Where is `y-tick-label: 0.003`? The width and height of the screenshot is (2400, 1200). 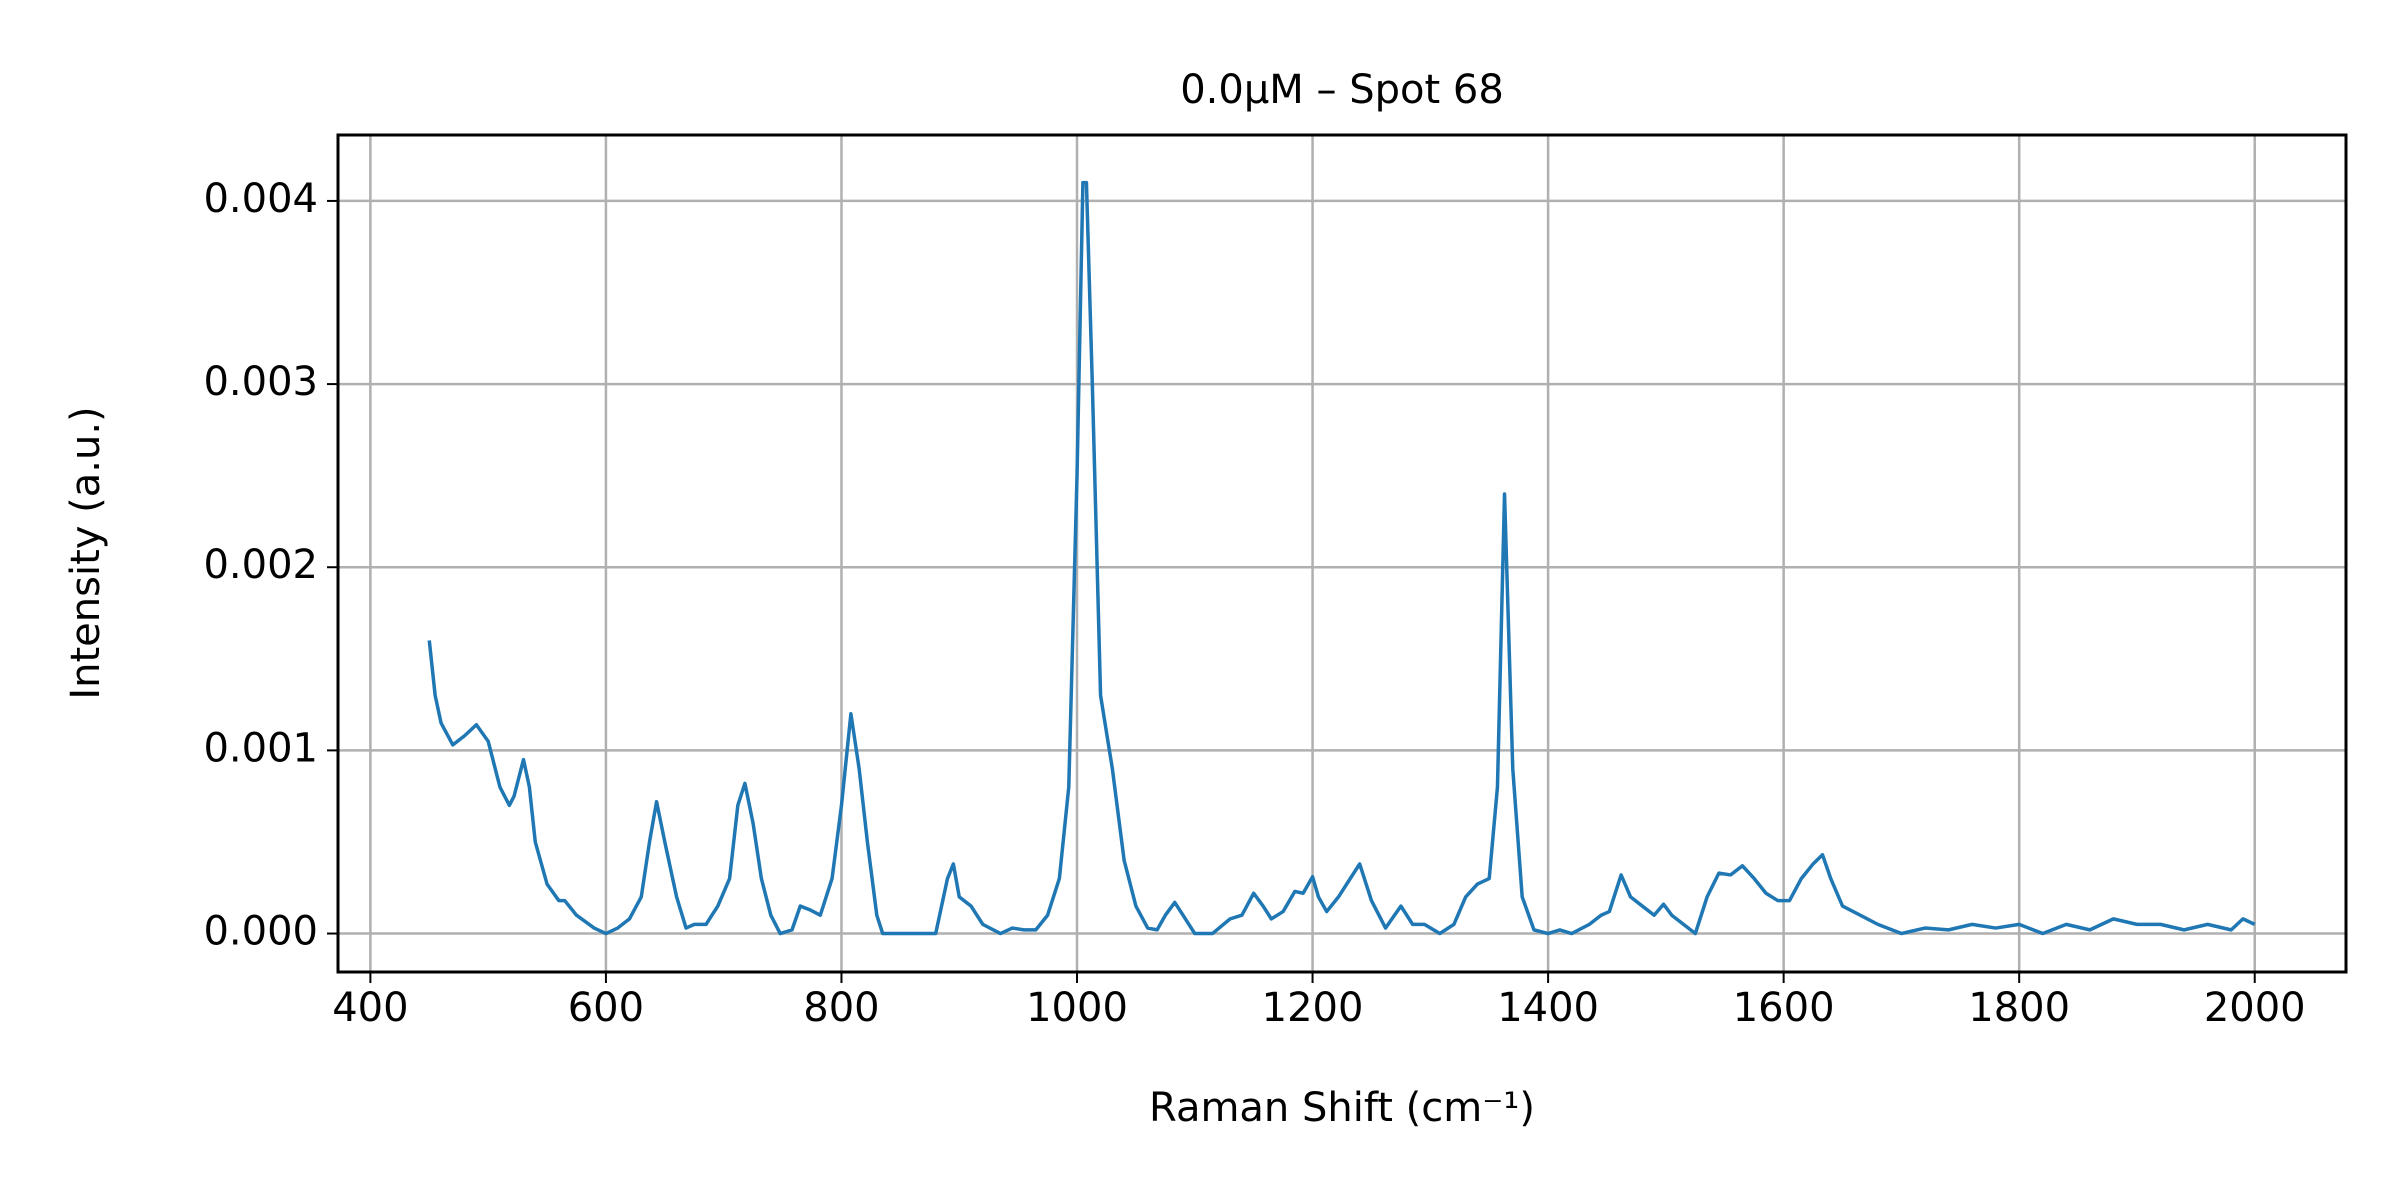 y-tick-label: 0.003 is located at coordinates (260, 382).